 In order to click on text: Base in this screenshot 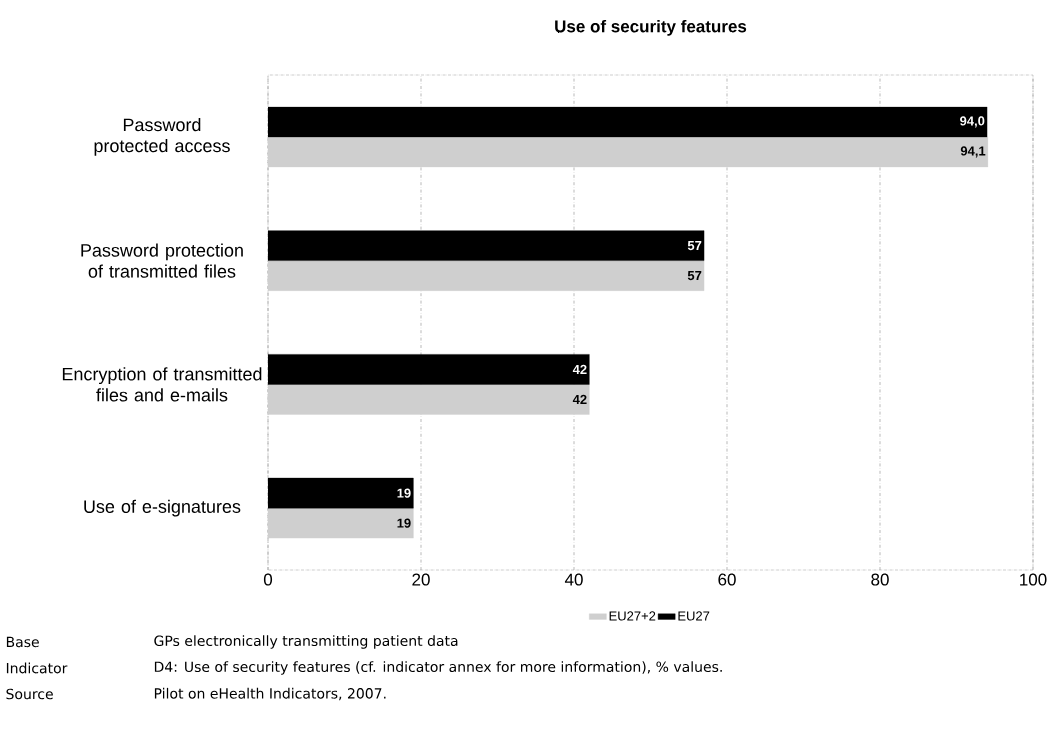, I will do `click(22, 642)`.